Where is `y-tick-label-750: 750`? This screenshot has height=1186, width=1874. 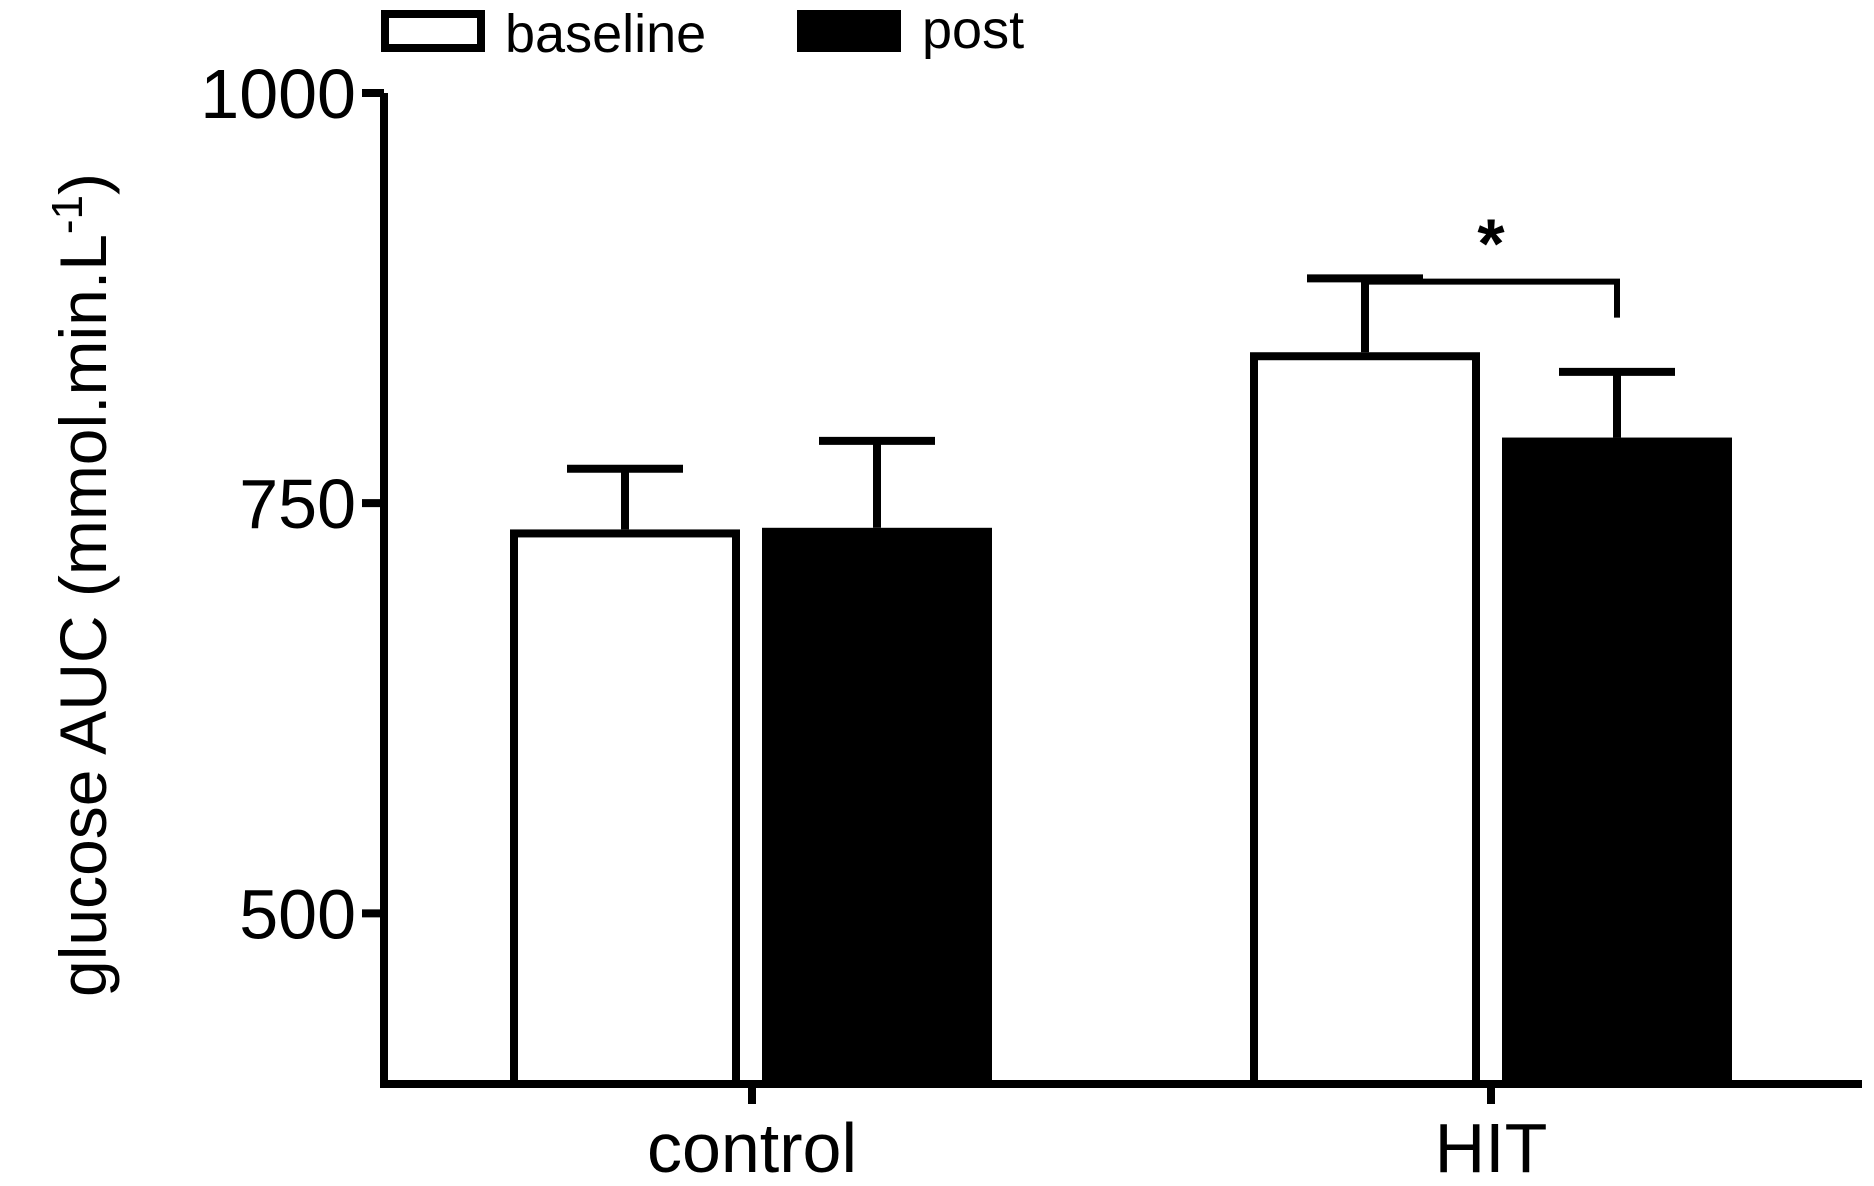
y-tick-label-750: 750 is located at coordinates (297, 504).